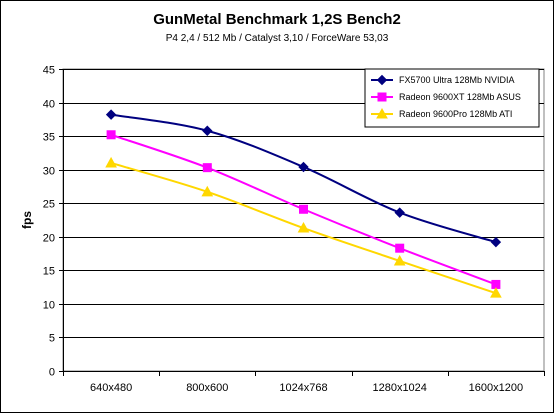  Describe the element at coordinates (52, 339) in the screenshot. I see `y-tick-label: 5` at that location.